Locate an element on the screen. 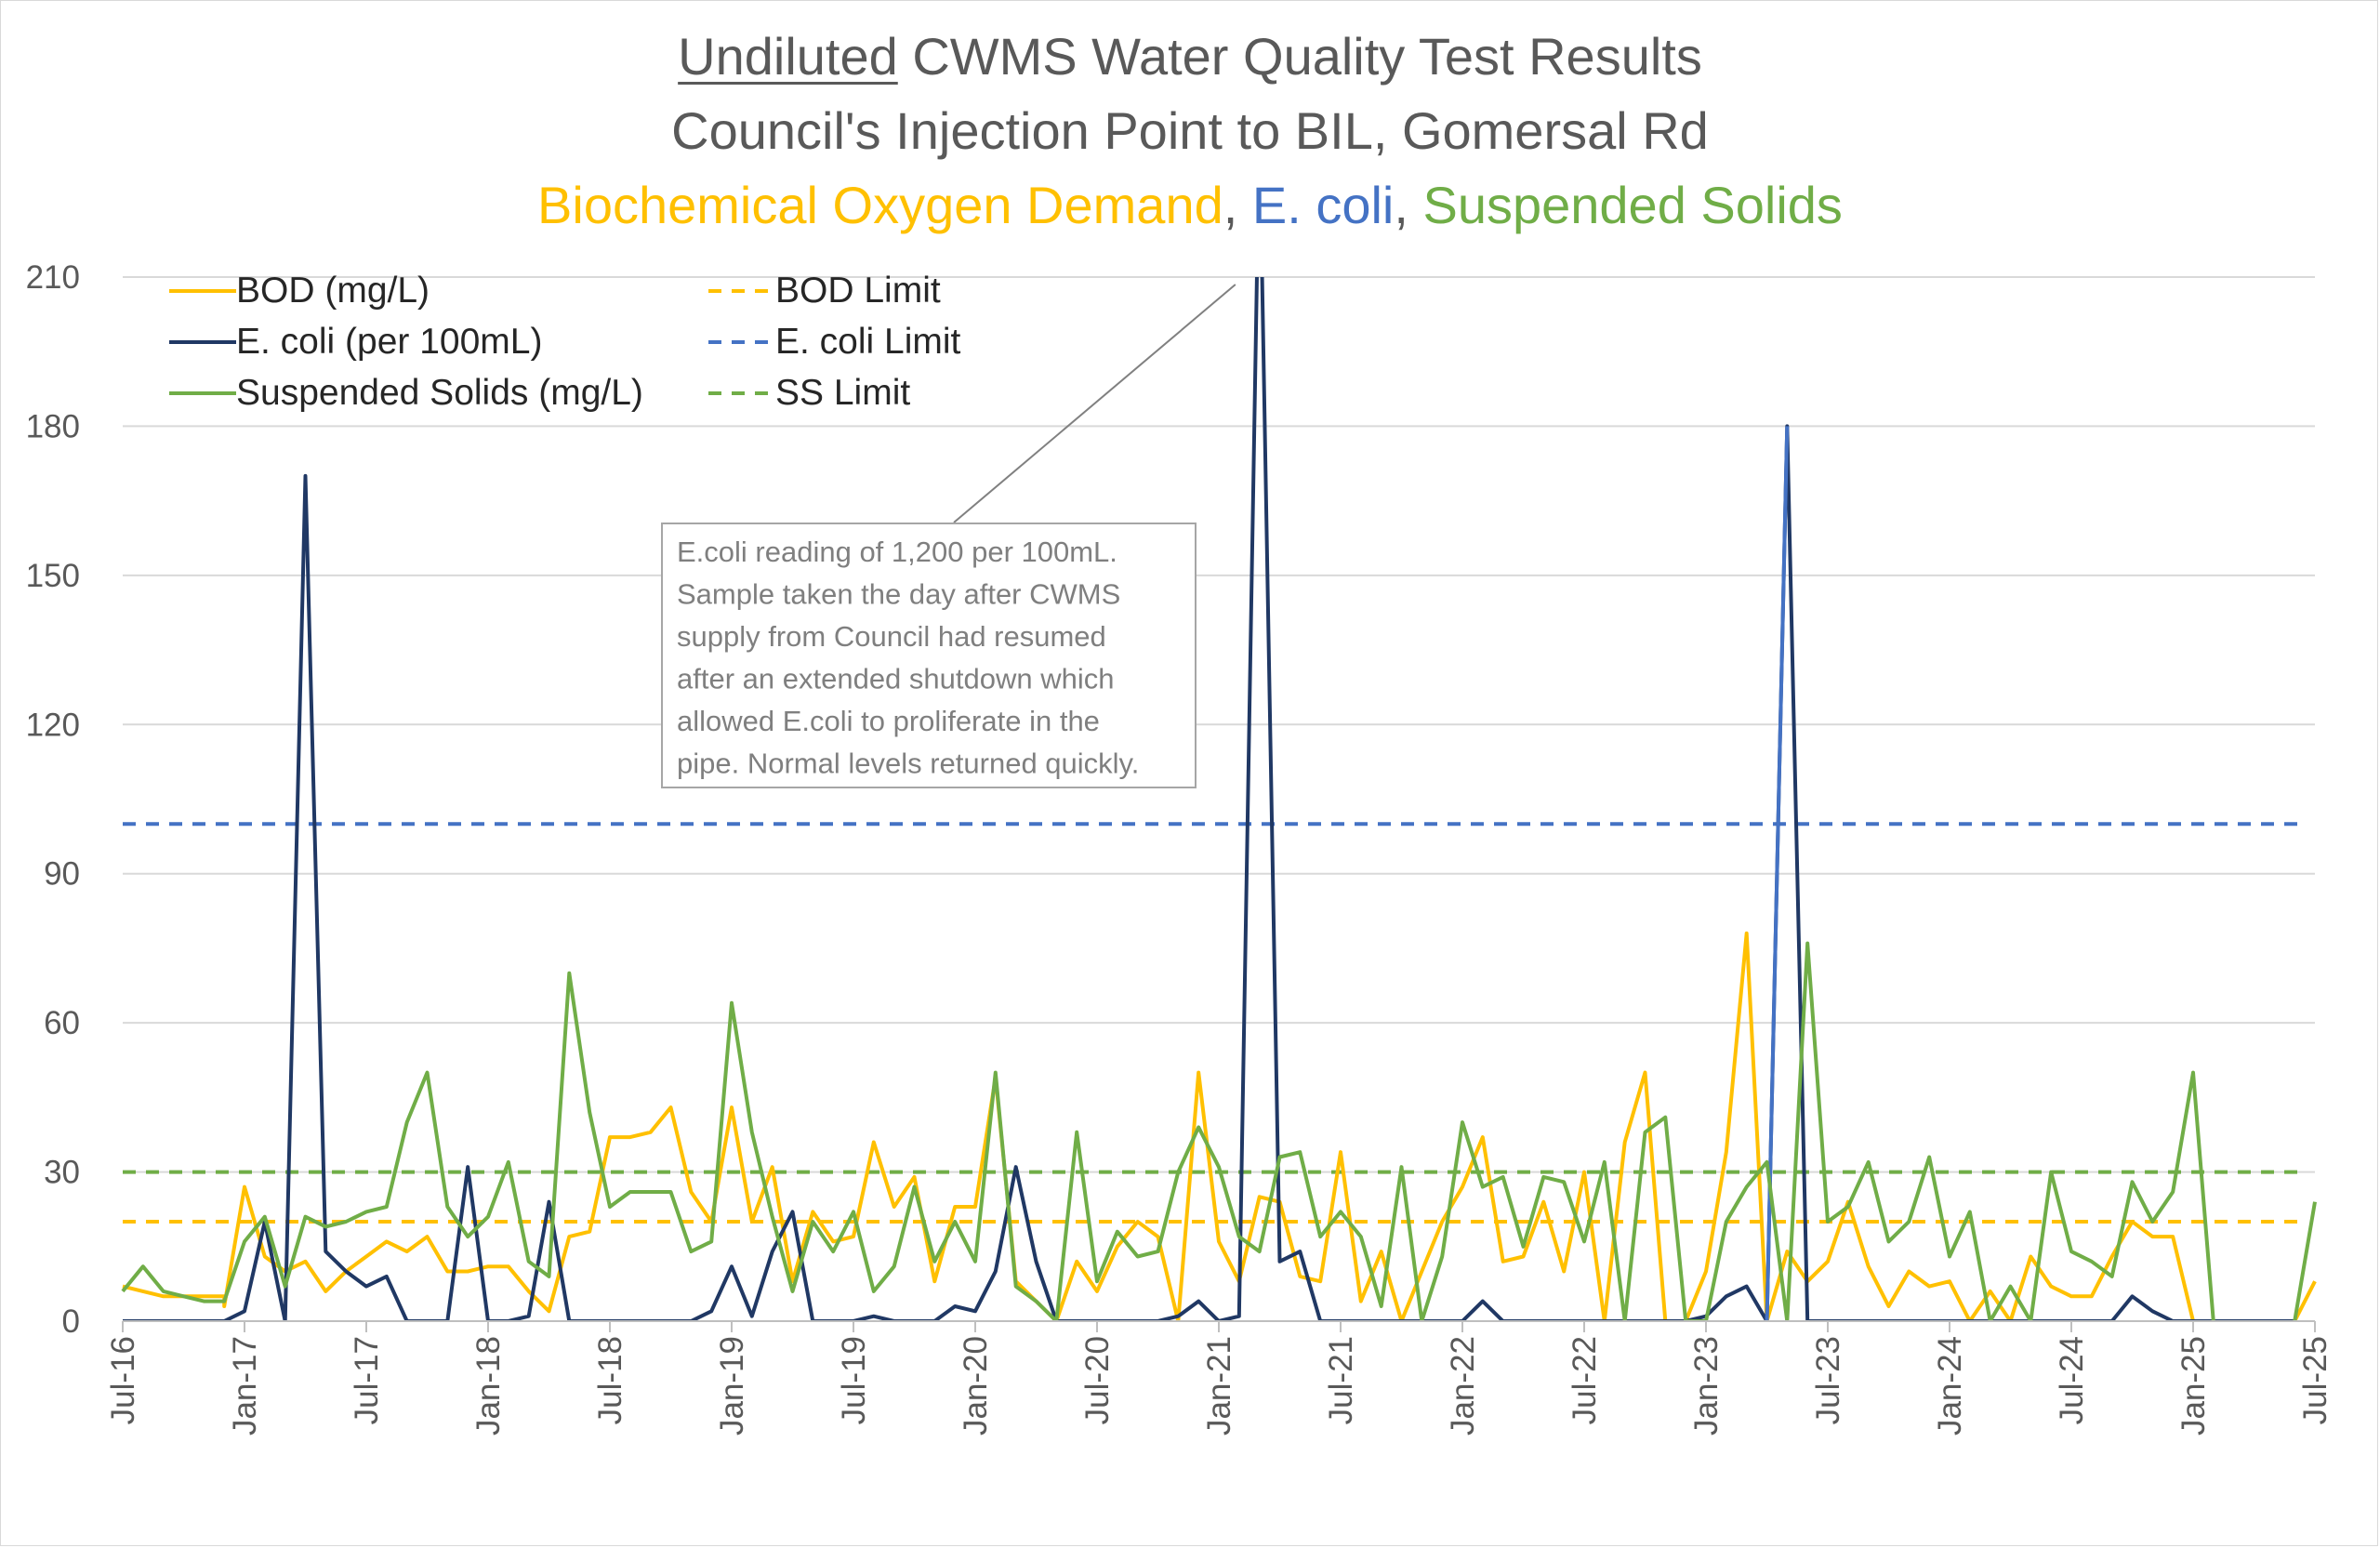  subtitle-bod: Biochemical Oxygen Demand is located at coordinates (880, 205).